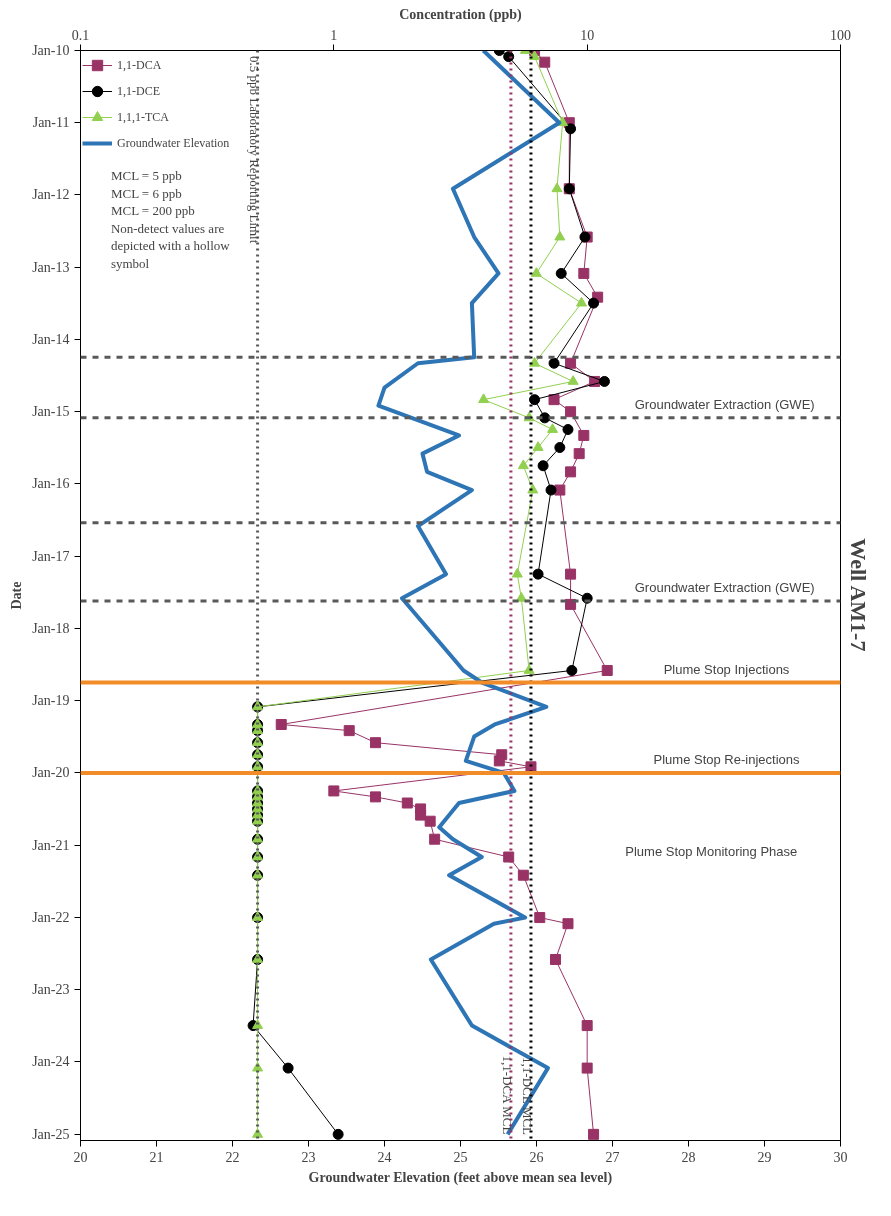 Image resolution: width=891 pixels, height=1216 pixels. I want to click on x2-tick-label: 0.1, so click(80, 35).